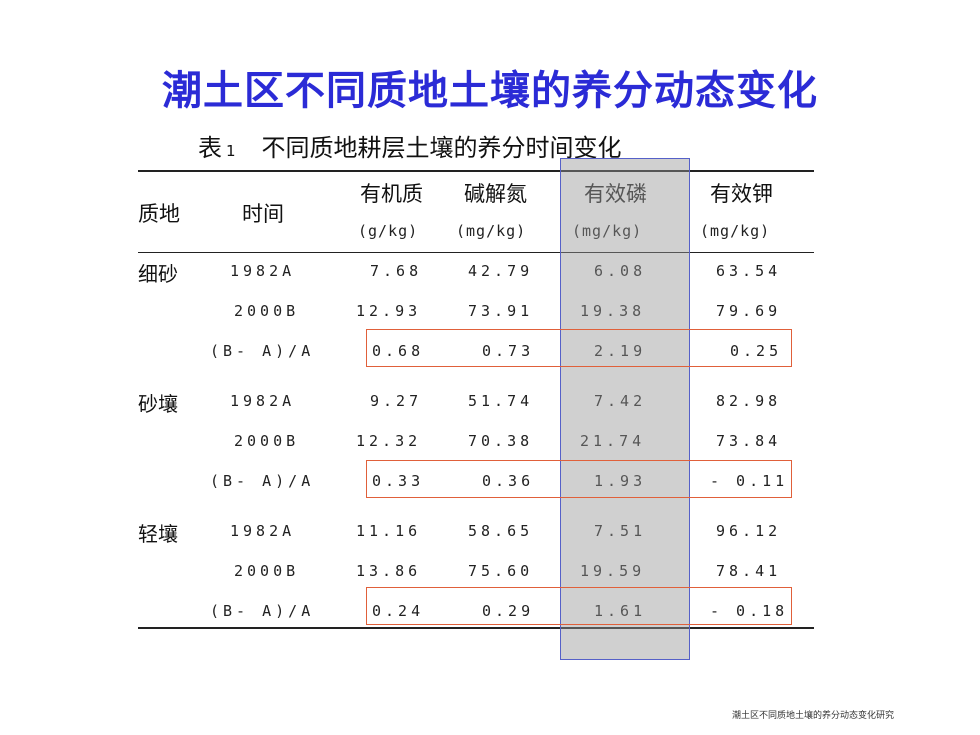 This screenshot has width=980, height=735. I want to click on caption-prefix: 表, so click(210, 148).